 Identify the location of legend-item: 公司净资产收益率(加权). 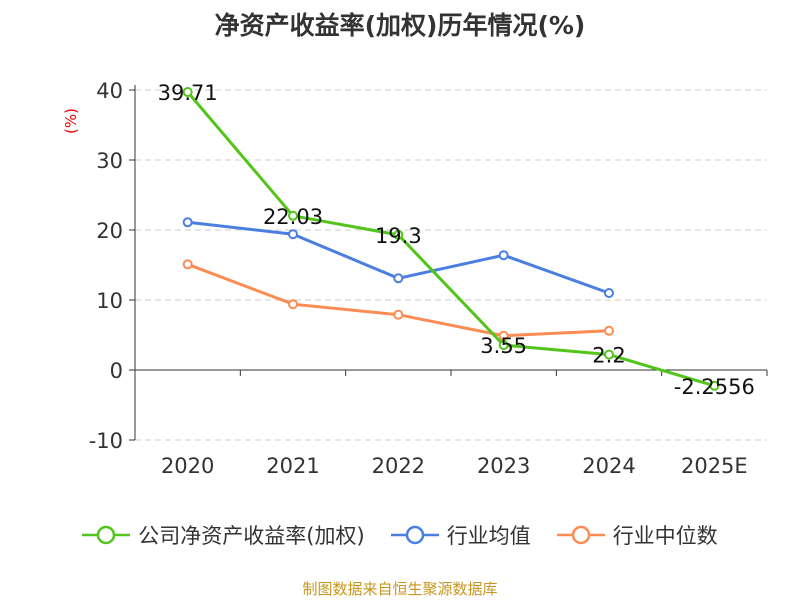
(223, 535).